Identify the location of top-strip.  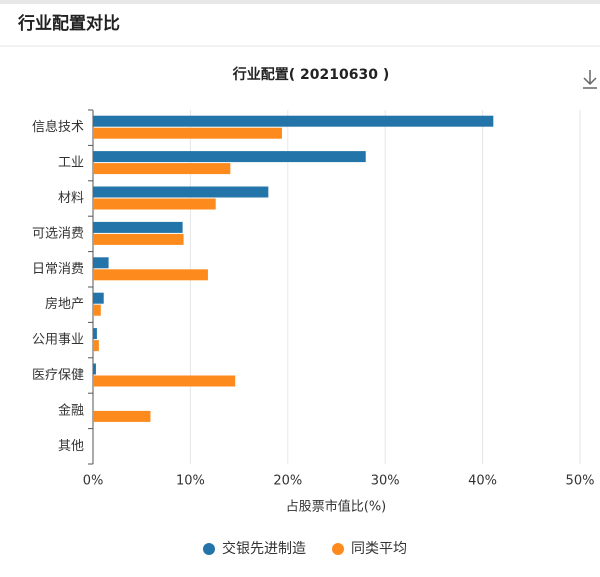
(300, 2).